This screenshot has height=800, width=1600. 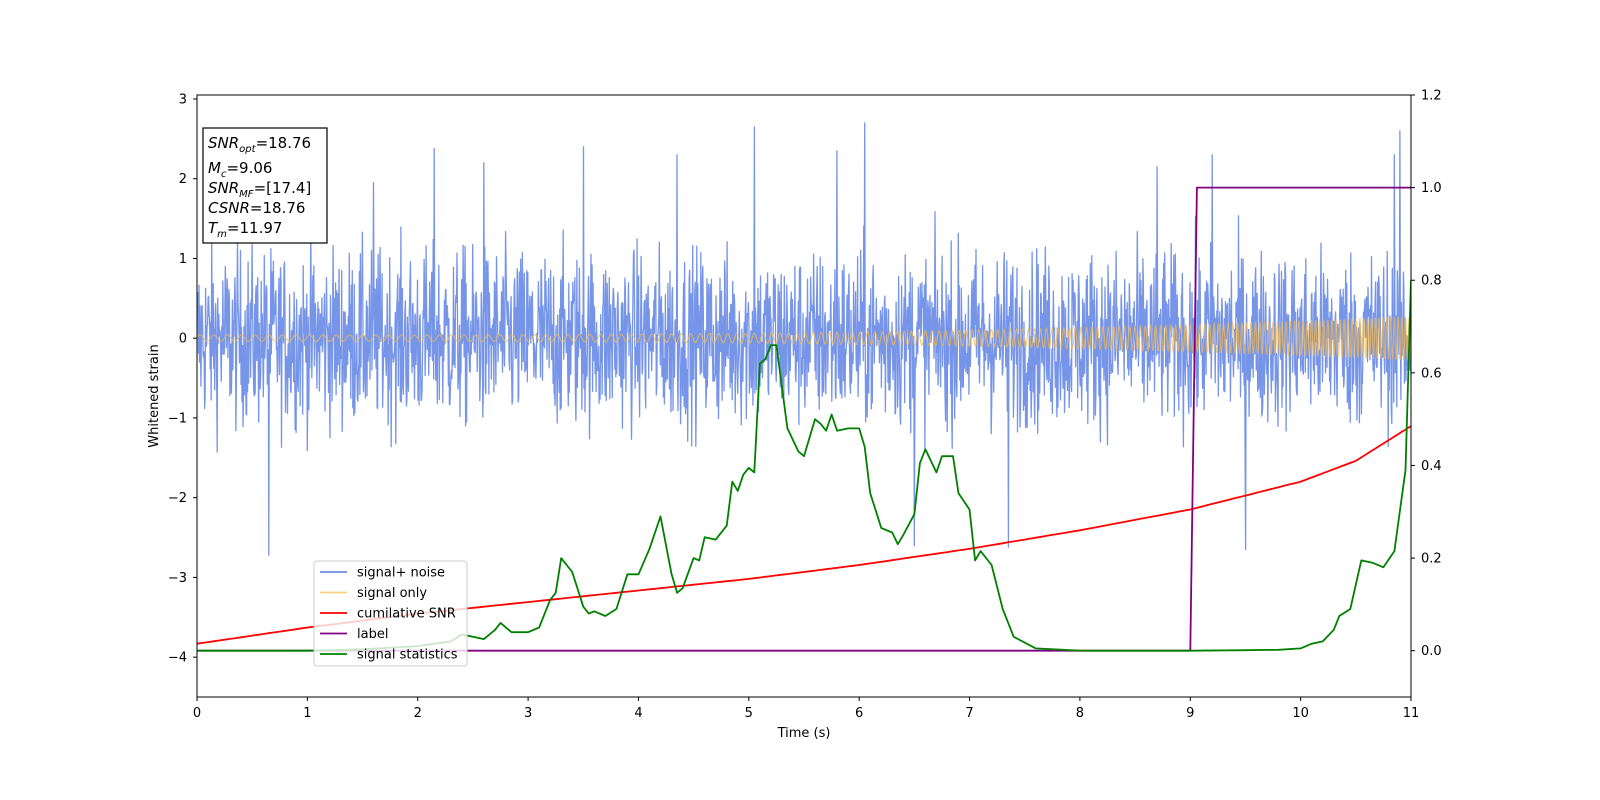 I want to click on y-left-tick-label: 3, so click(x=183, y=99).